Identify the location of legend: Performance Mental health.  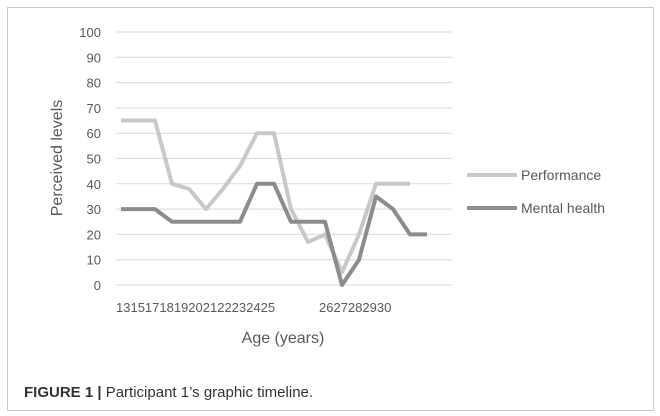
(536, 191).